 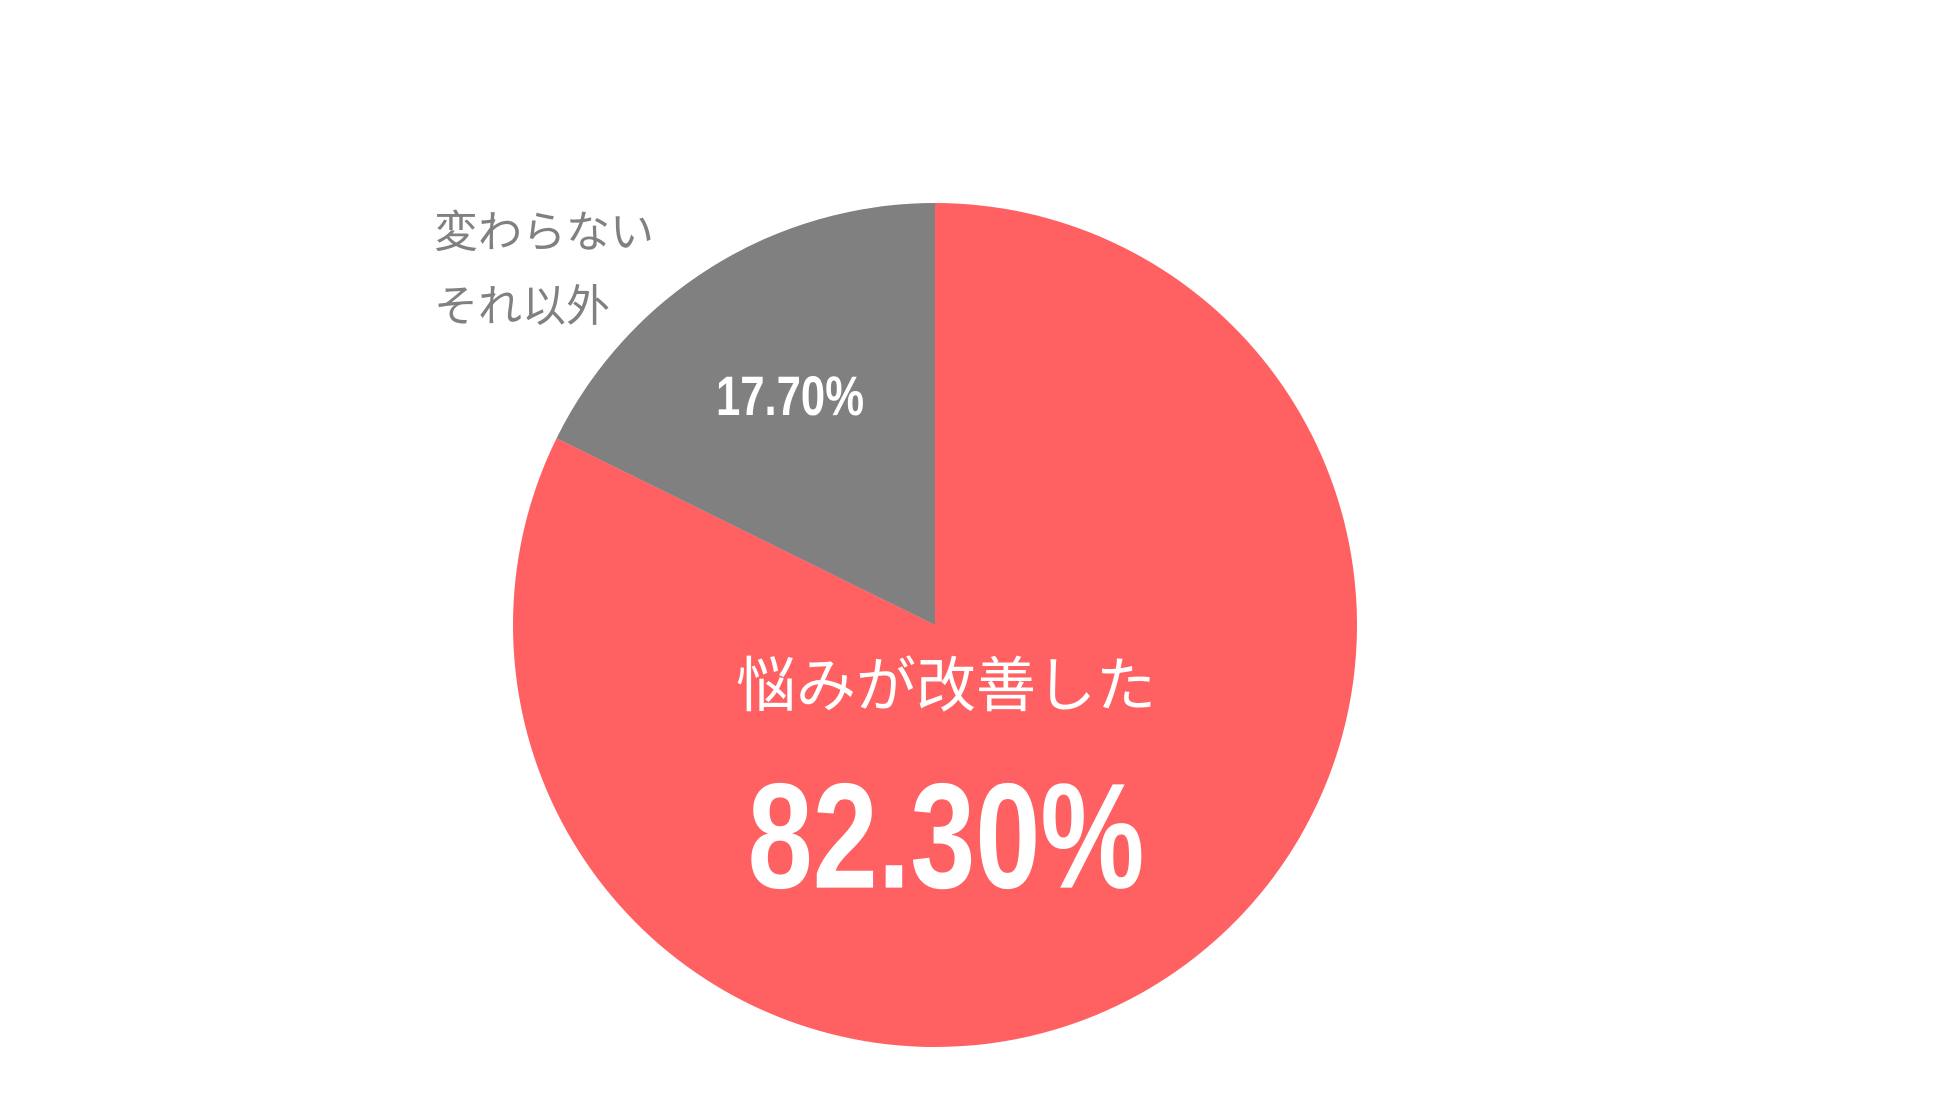 I want to click on slice-label: 変わらない それ以外, so click(x=544, y=269).